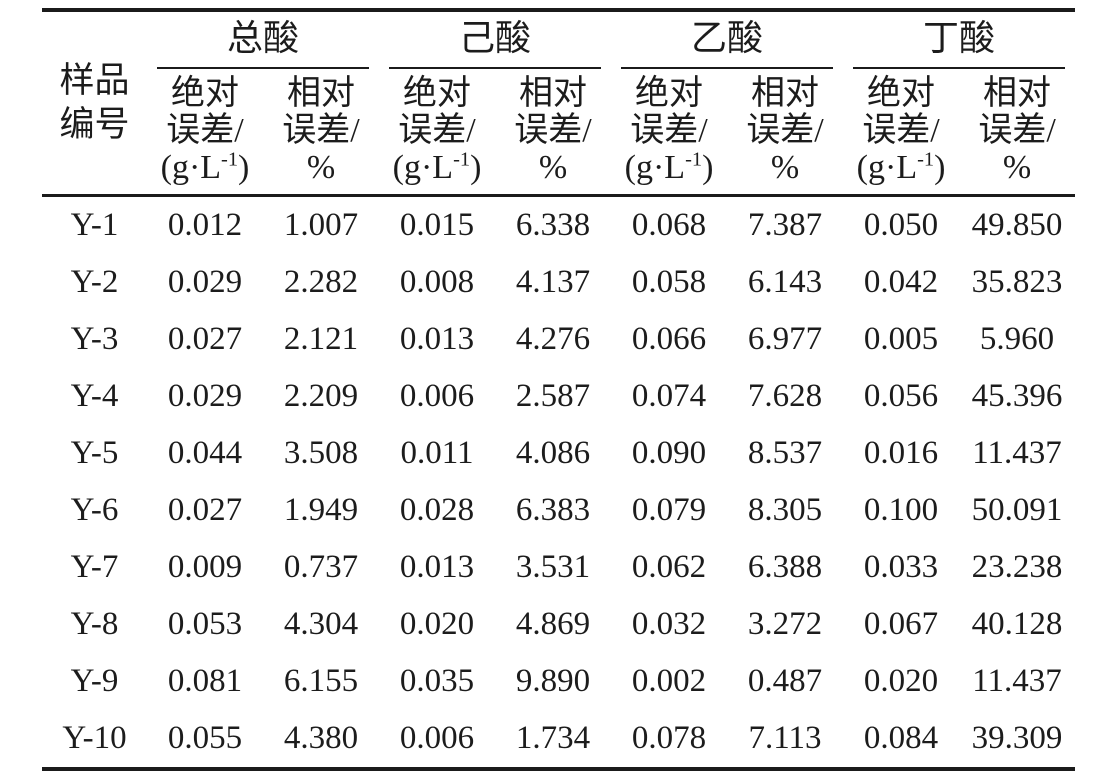 The width and height of the screenshot is (1117, 782). Describe the element at coordinates (553, 681) in the screenshot. I see `value-cell: 9.890` at that location.